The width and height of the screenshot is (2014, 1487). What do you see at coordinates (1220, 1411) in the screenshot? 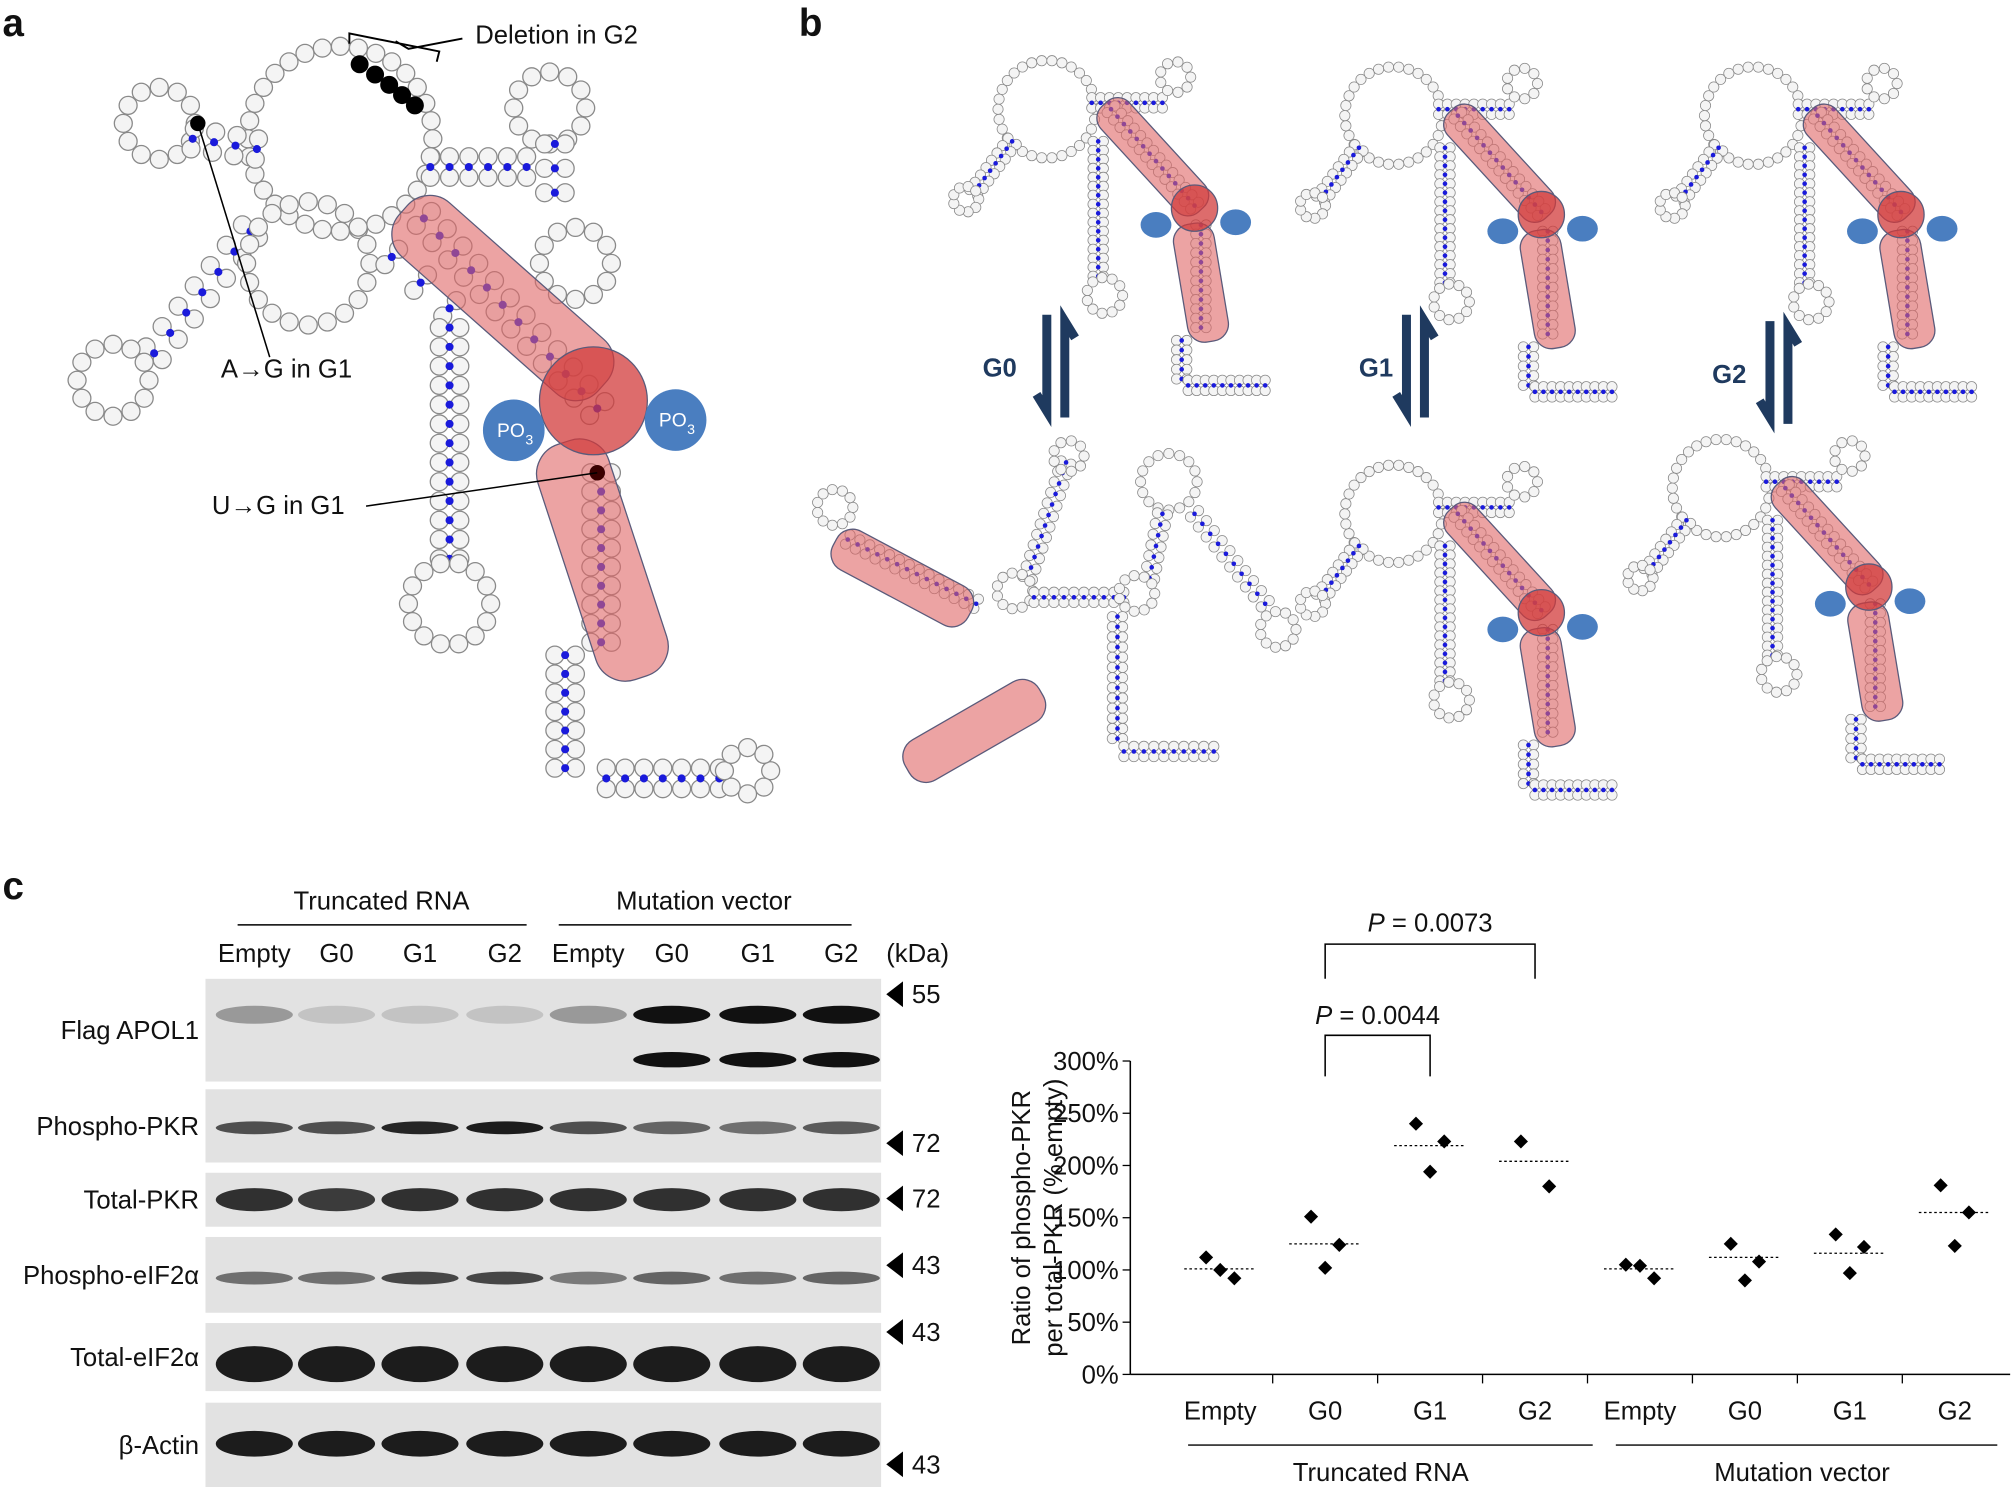
I see `x-tick-label: Empty` at bounding box center [1220, 1411].